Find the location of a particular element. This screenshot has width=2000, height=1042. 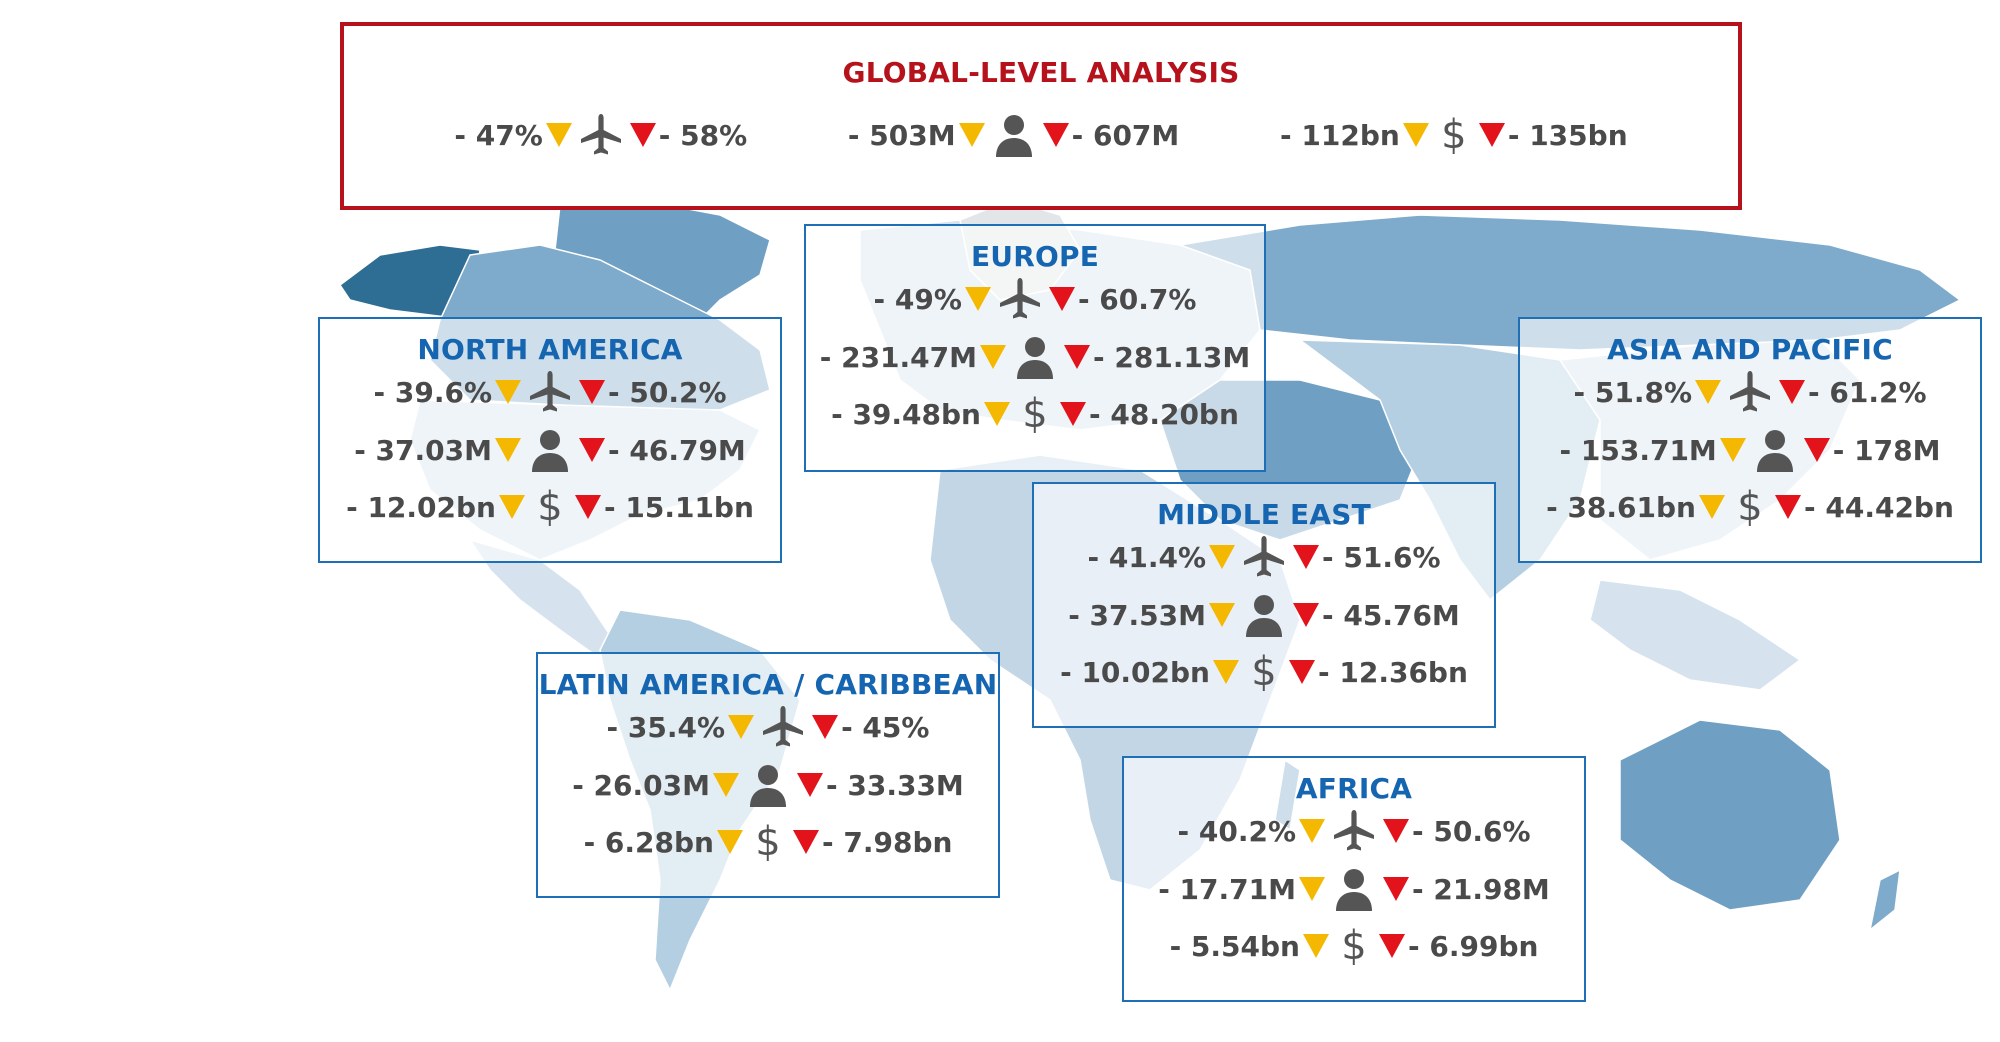

revenue-high-value: - 44.42bn is located at coordinates (1879, 507).